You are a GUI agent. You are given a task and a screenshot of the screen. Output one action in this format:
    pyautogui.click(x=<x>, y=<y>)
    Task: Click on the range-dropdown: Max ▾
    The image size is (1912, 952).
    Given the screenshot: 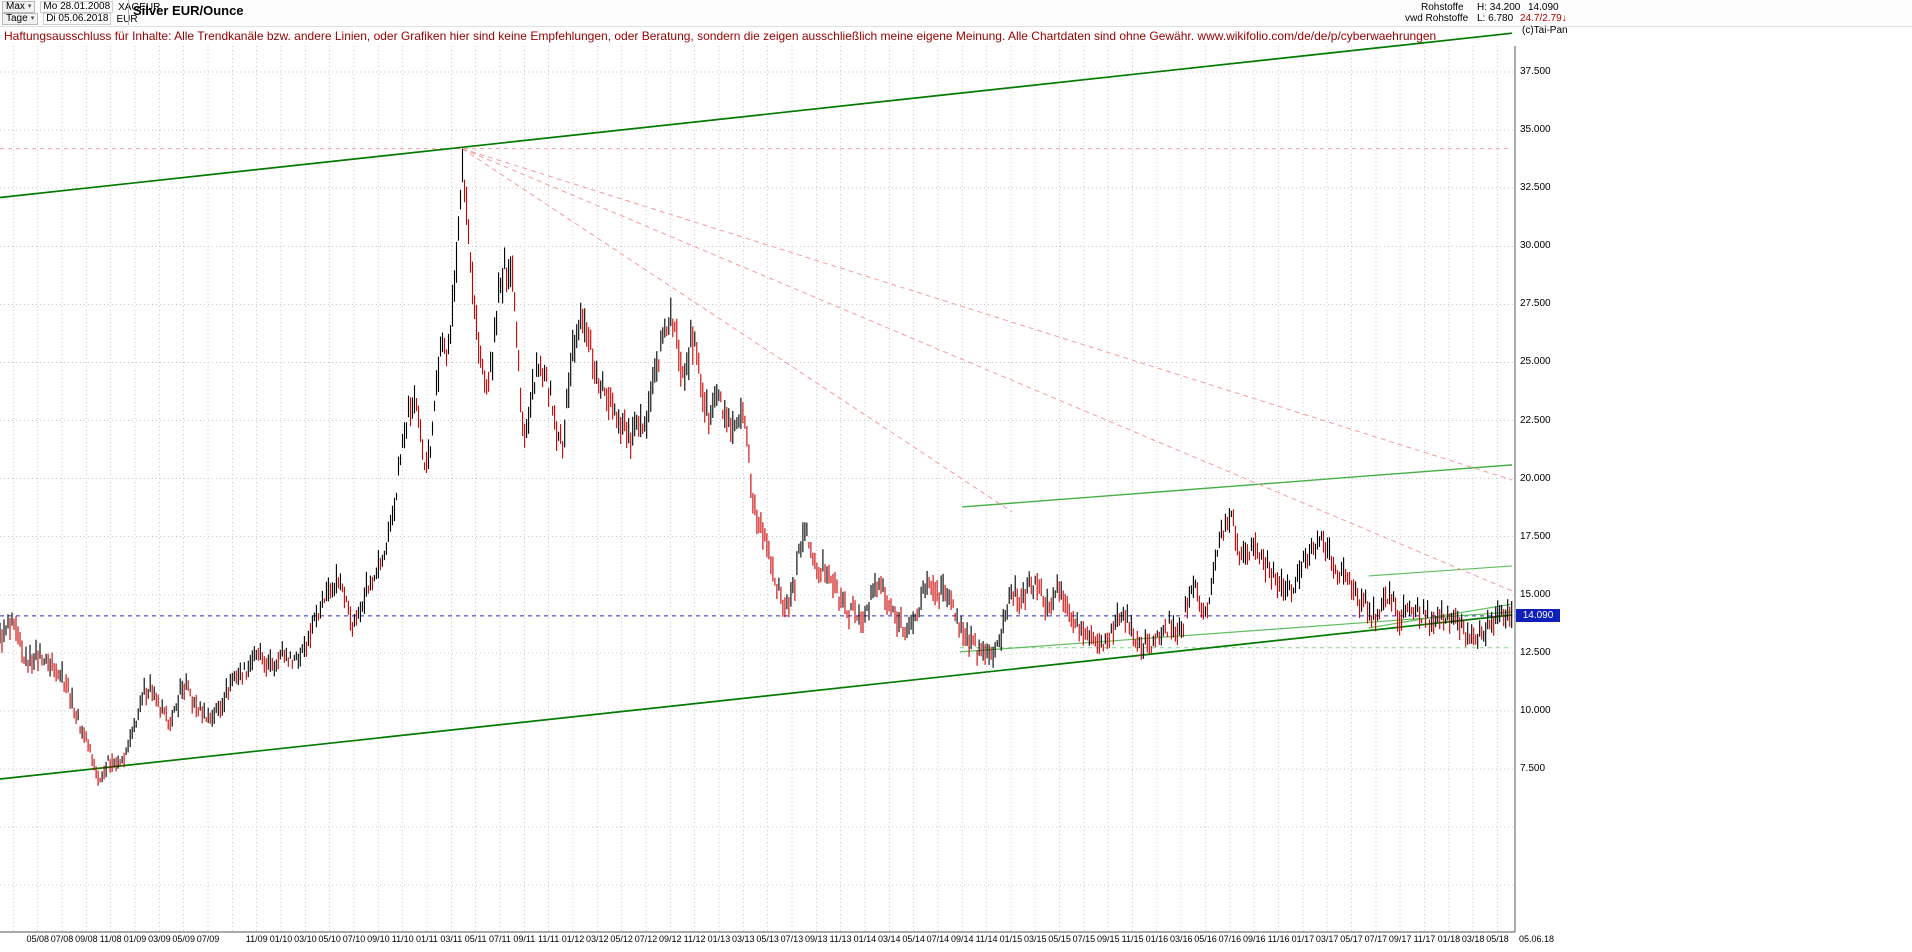 What is the action you would take?
    pyautogui.click(x=19, y=7)
    